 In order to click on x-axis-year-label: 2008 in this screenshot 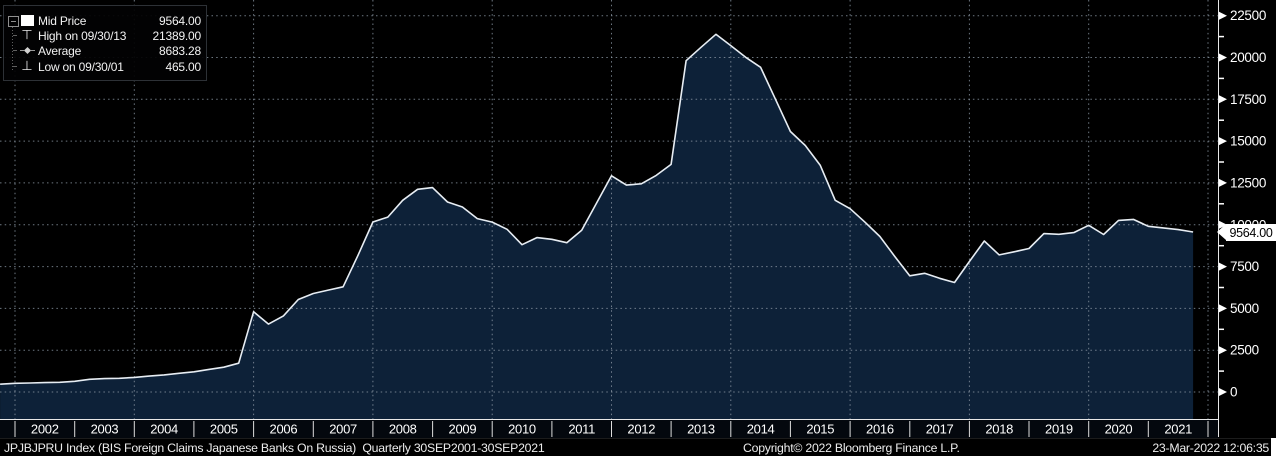, I will do `click(403, 429)`.